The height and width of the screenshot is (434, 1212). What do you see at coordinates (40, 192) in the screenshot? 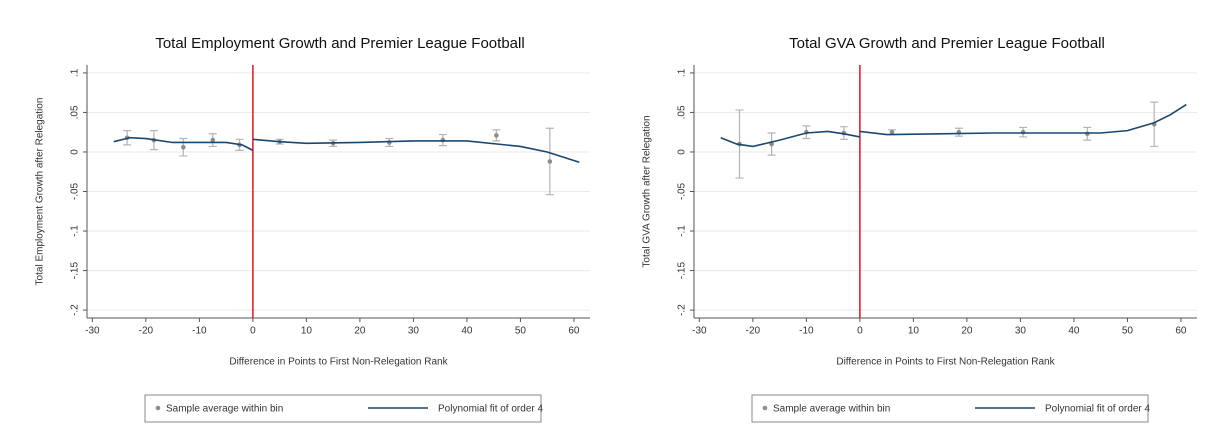
I see `y-axis-label: Total Employment Growth after Relegation` at bounding box center [40, 192].